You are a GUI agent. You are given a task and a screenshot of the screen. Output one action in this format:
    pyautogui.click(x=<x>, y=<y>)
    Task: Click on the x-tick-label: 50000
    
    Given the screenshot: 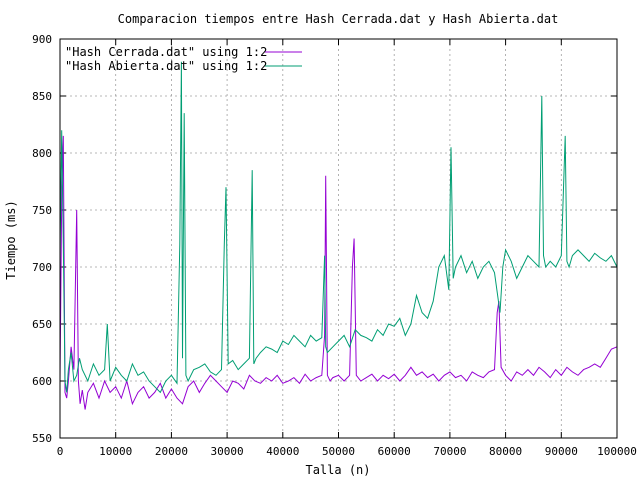 What is the action you would take?
    pyautogui.click(x=338, y=451)
    